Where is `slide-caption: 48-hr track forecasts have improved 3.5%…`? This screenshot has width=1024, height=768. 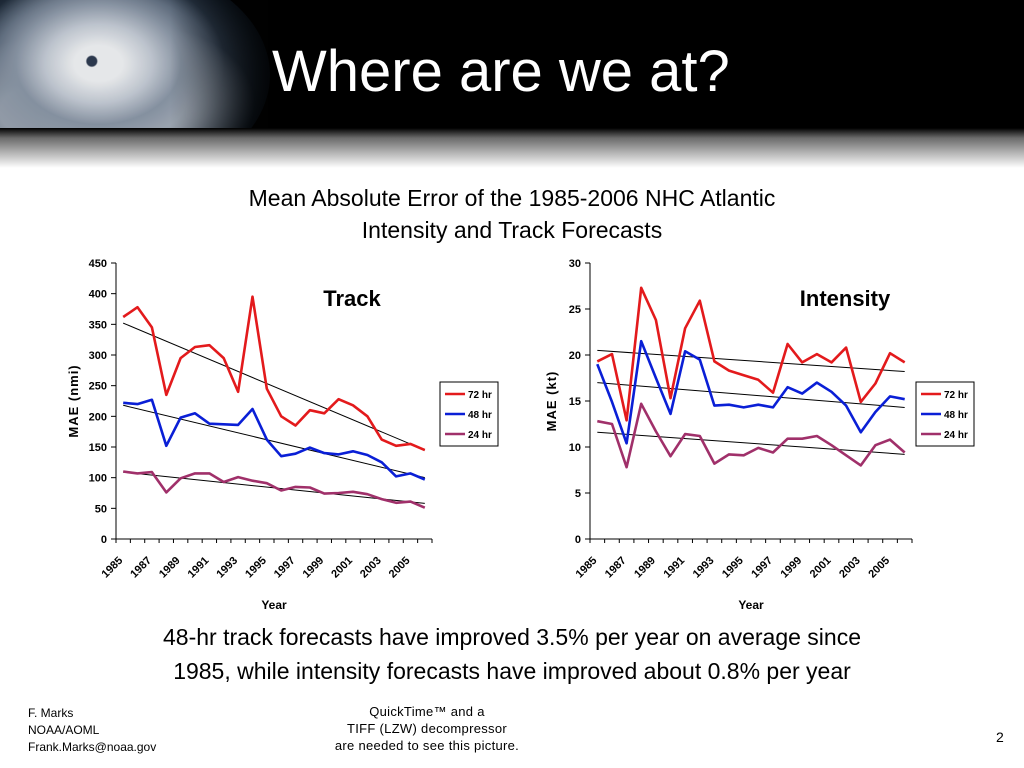
slide-caption: 48-hr track forecasts have improved 3.5%… is located at coordinates (512, 654).